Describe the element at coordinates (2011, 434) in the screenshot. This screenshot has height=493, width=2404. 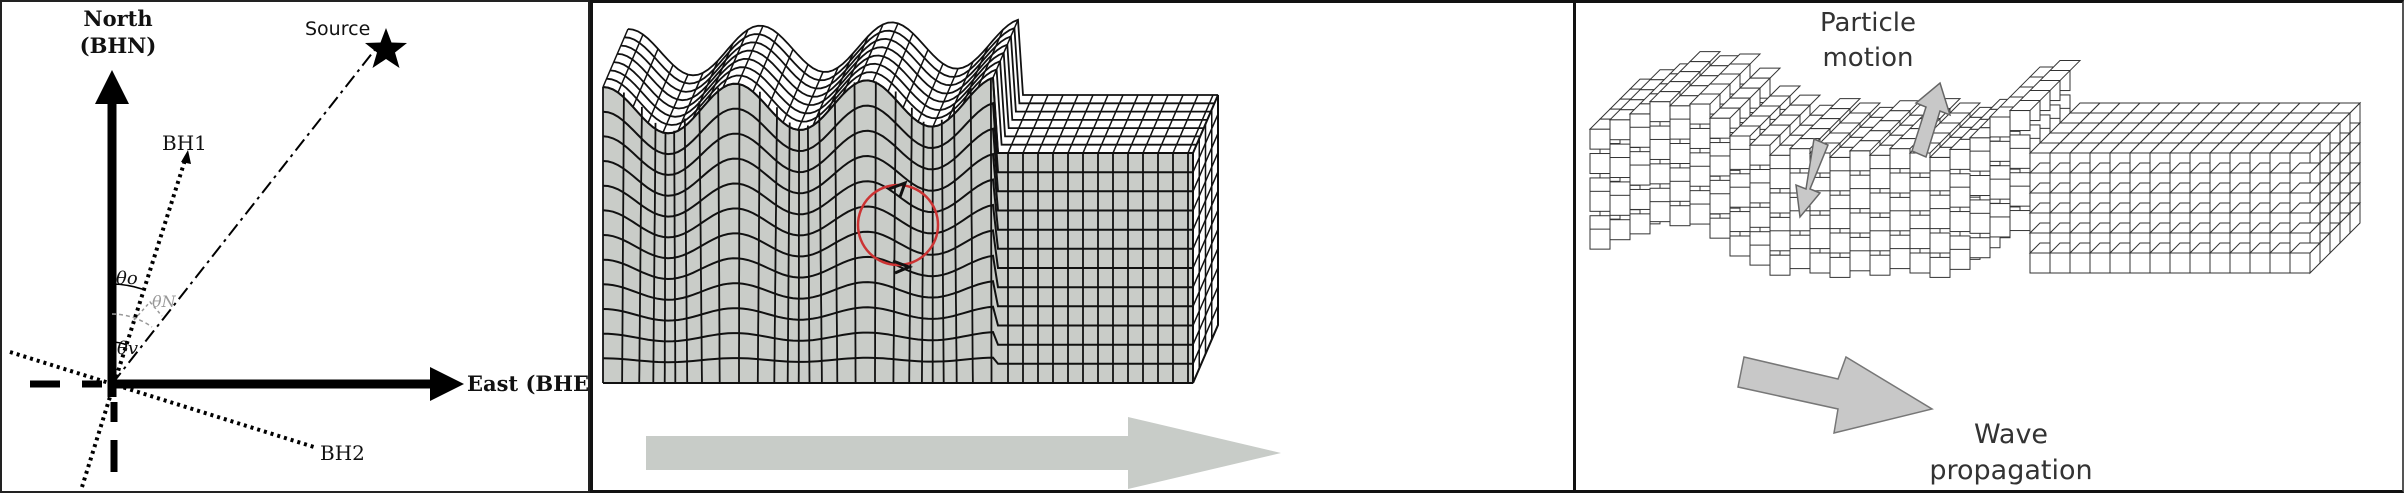
I see `wave-label-line1: Wave` at that location.